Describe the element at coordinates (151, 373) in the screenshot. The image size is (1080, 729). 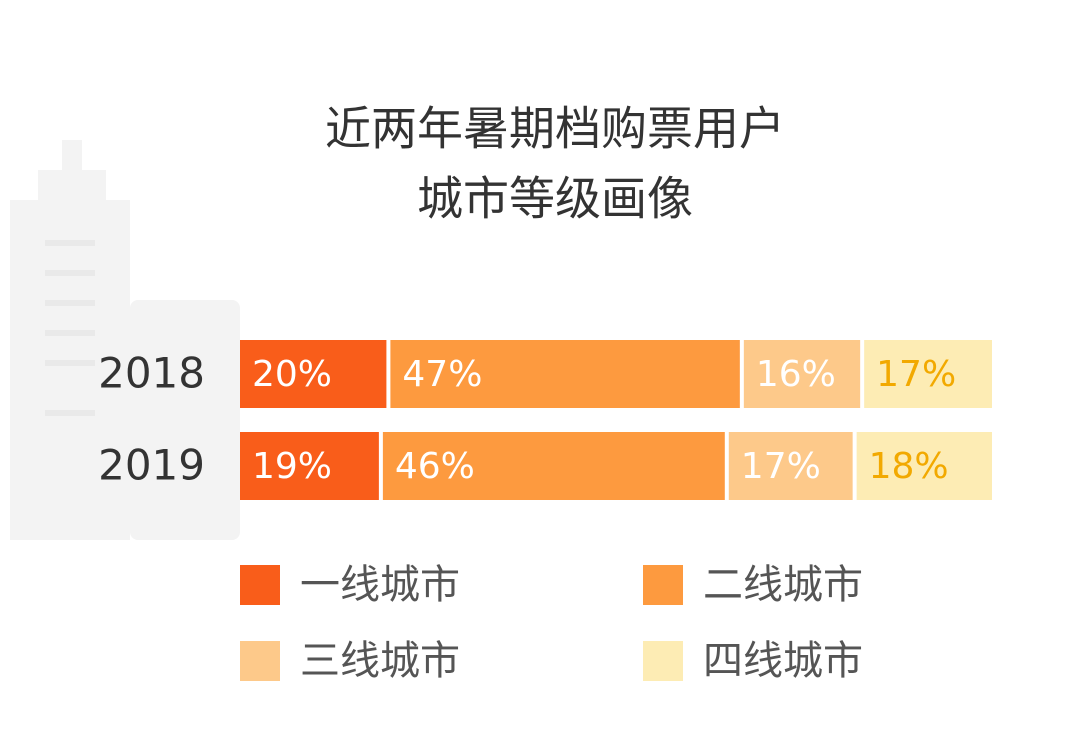
I see `y-tick-label: 2018` at that location.